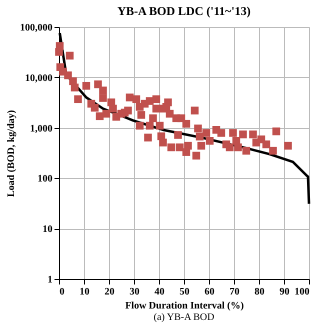  I want to click on x-tick-label: 50, so click(185, 292).